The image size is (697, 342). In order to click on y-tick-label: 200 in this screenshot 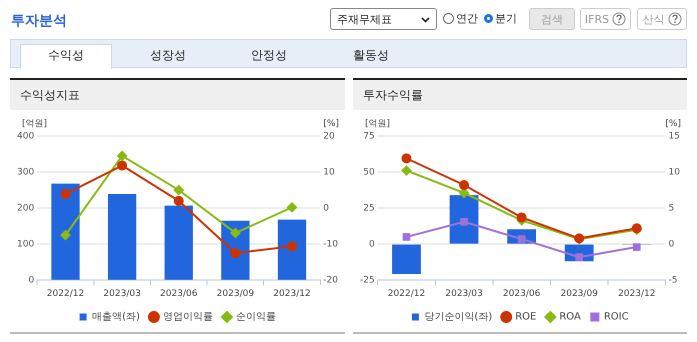, I will do `click(25, 208)`.